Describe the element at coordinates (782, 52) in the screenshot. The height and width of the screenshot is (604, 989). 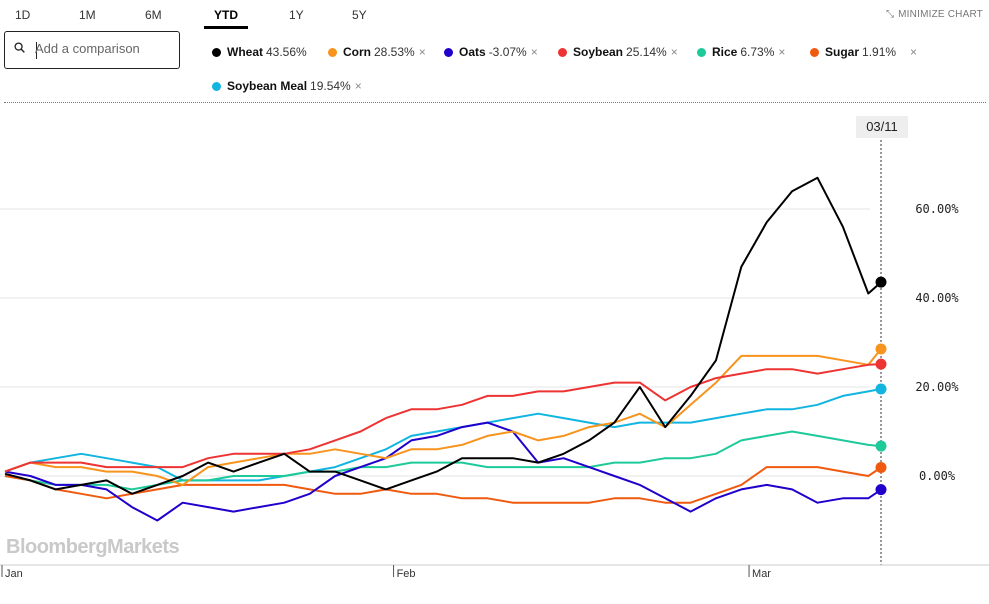
I see `remove-rice-icon: ×` at that location.